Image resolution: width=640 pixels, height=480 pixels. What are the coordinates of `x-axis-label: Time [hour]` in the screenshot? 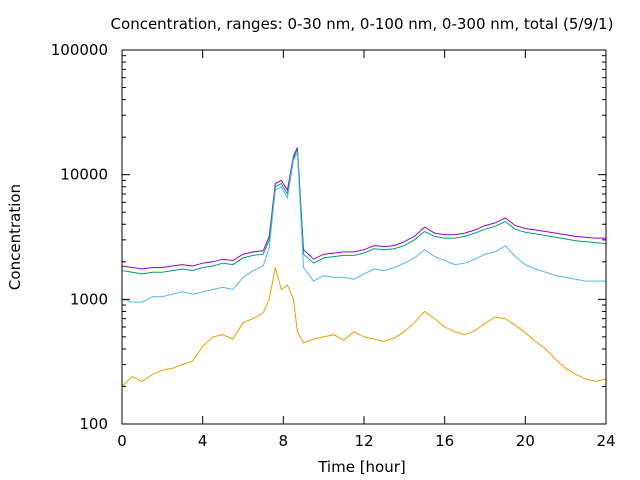 It's located at (361, 467).